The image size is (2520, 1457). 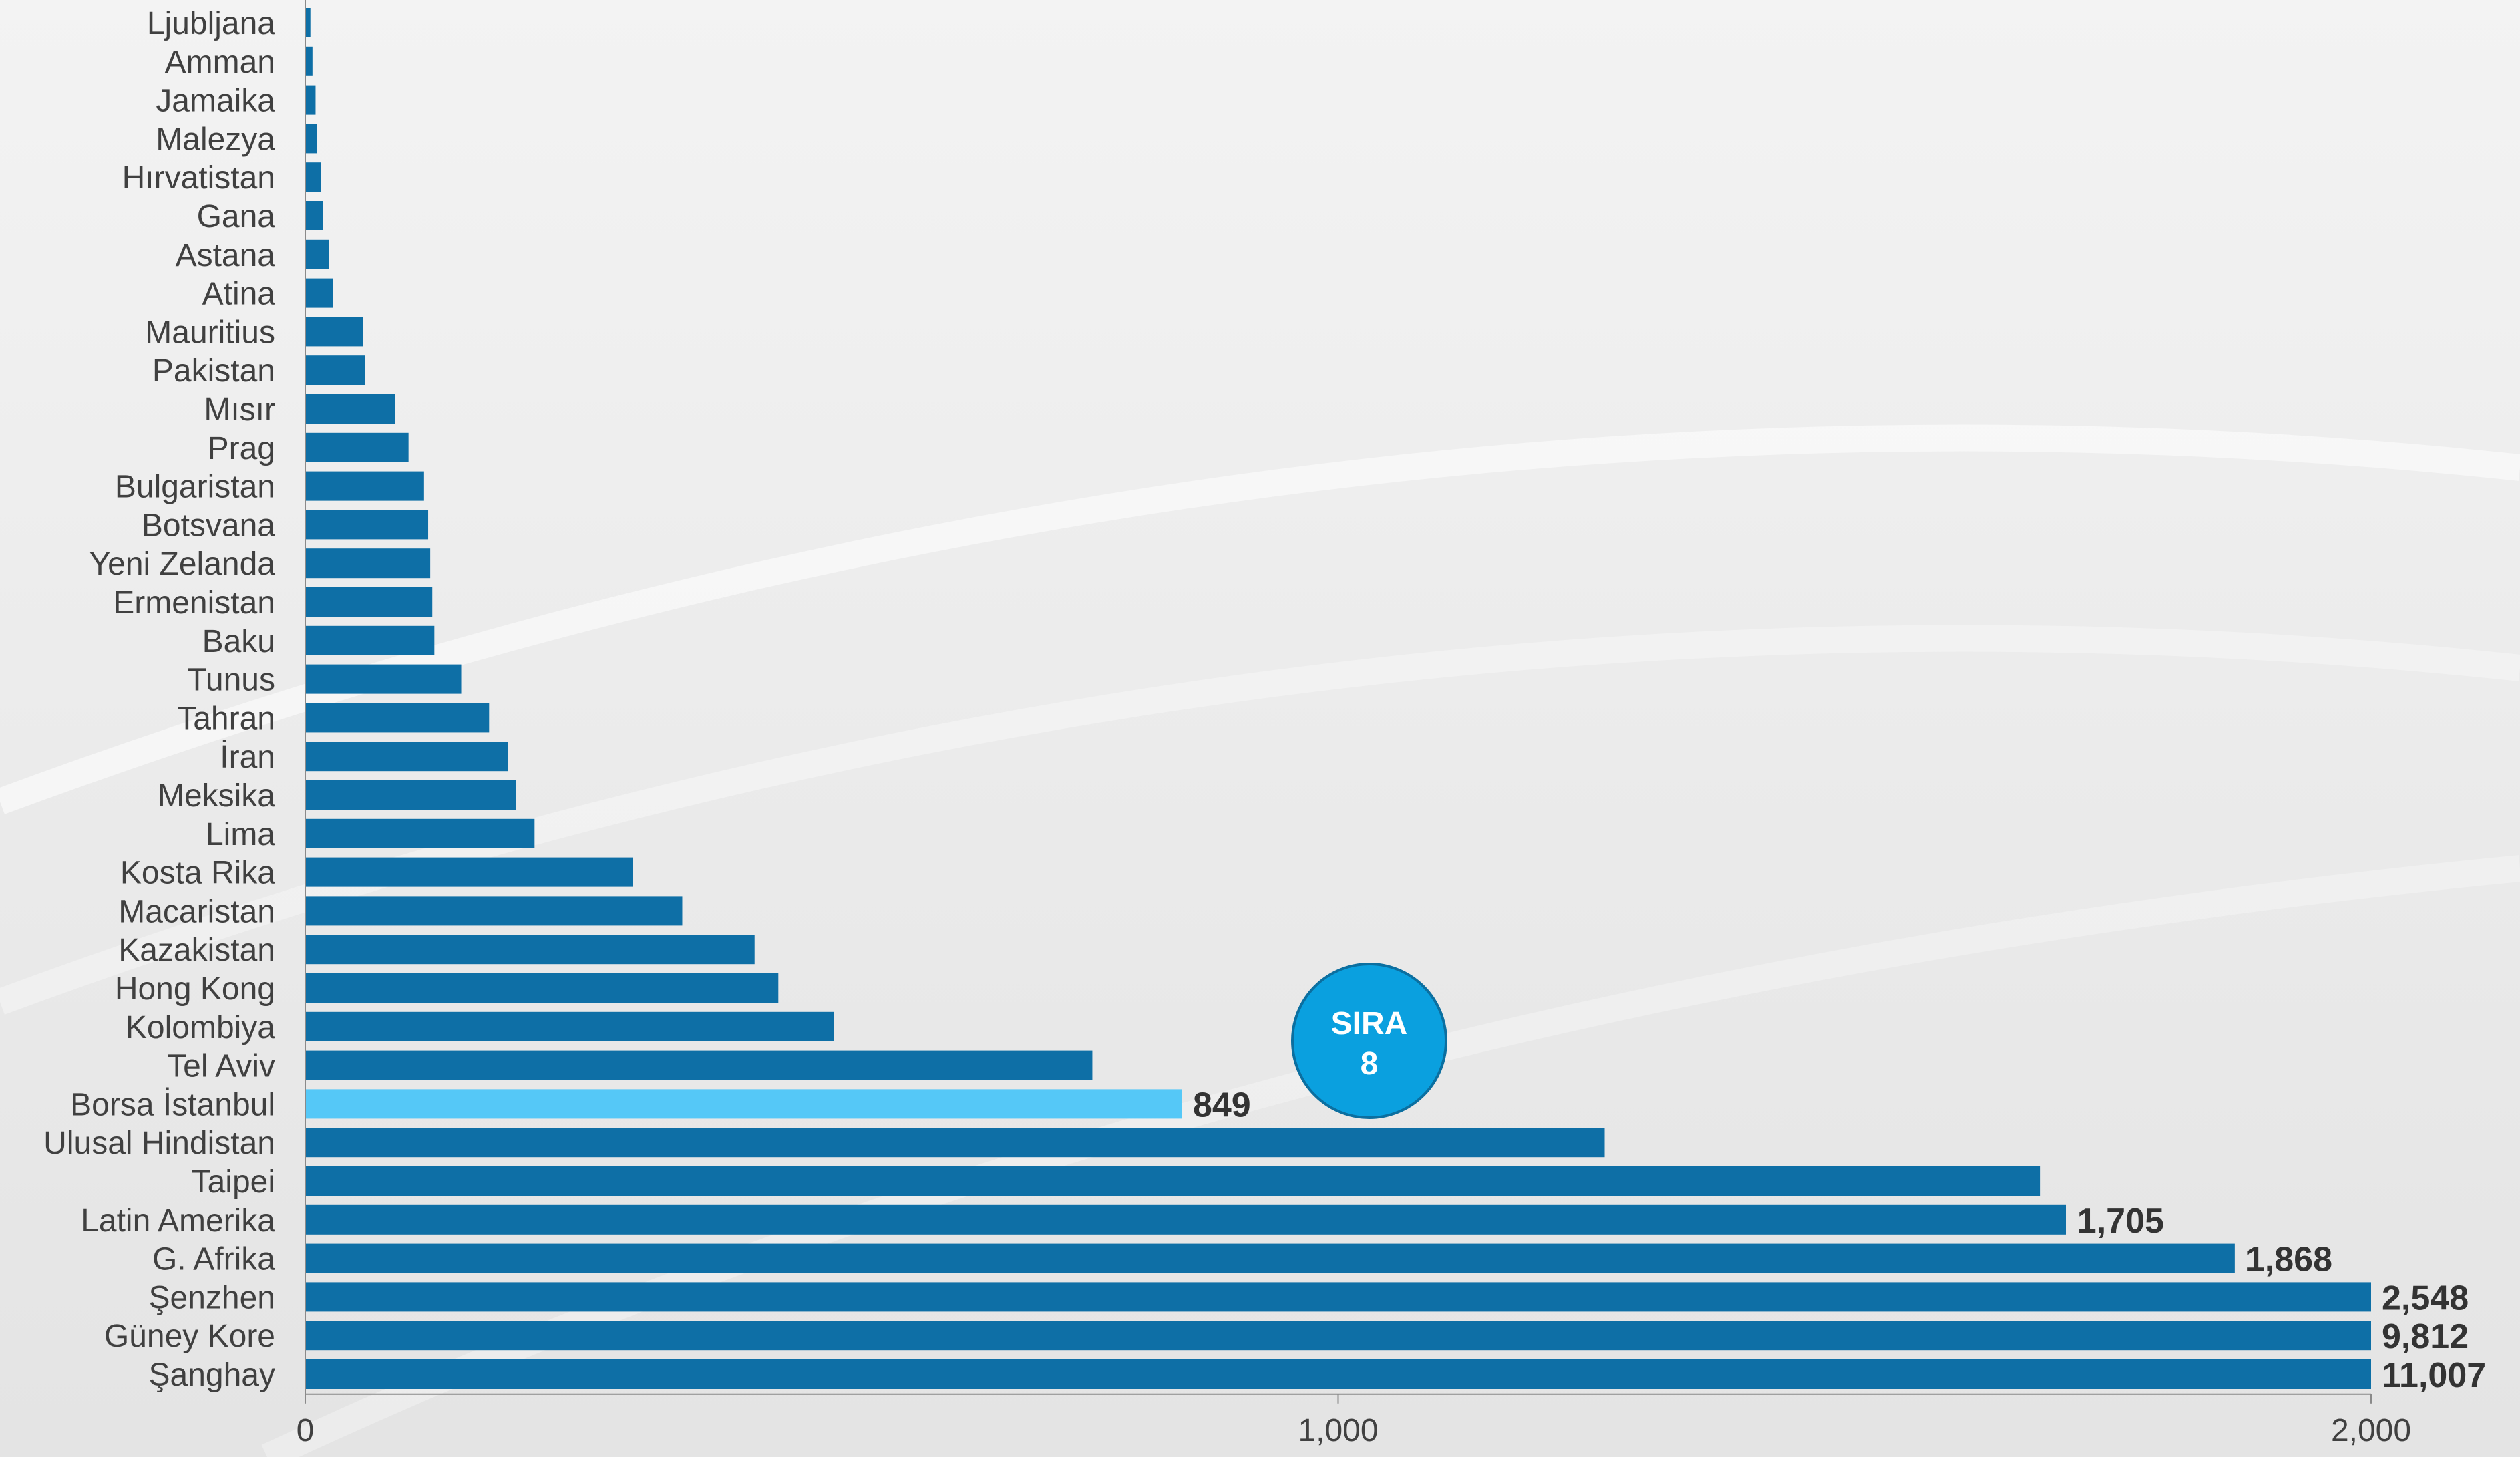 What do you see at coordinates (2425, 1298) in the screenshot?
I see `data-label: 2,548` at bounding box center [2425, 1298].